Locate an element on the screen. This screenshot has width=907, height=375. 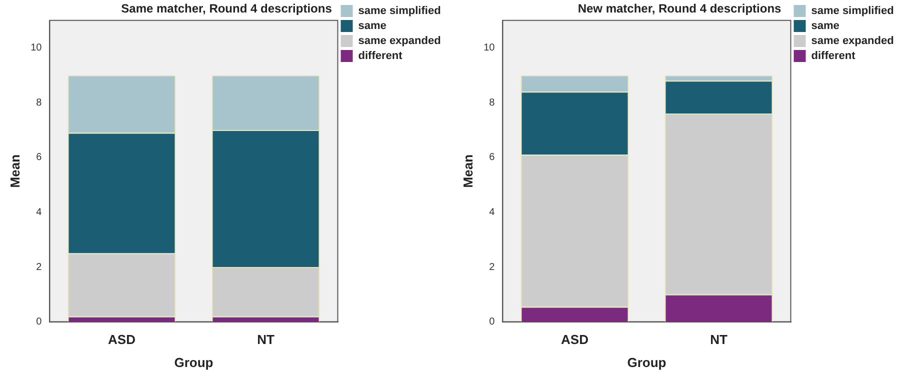
chart-title: Same matcher, Round 4 descriptions is located at coordinates (226, 9).